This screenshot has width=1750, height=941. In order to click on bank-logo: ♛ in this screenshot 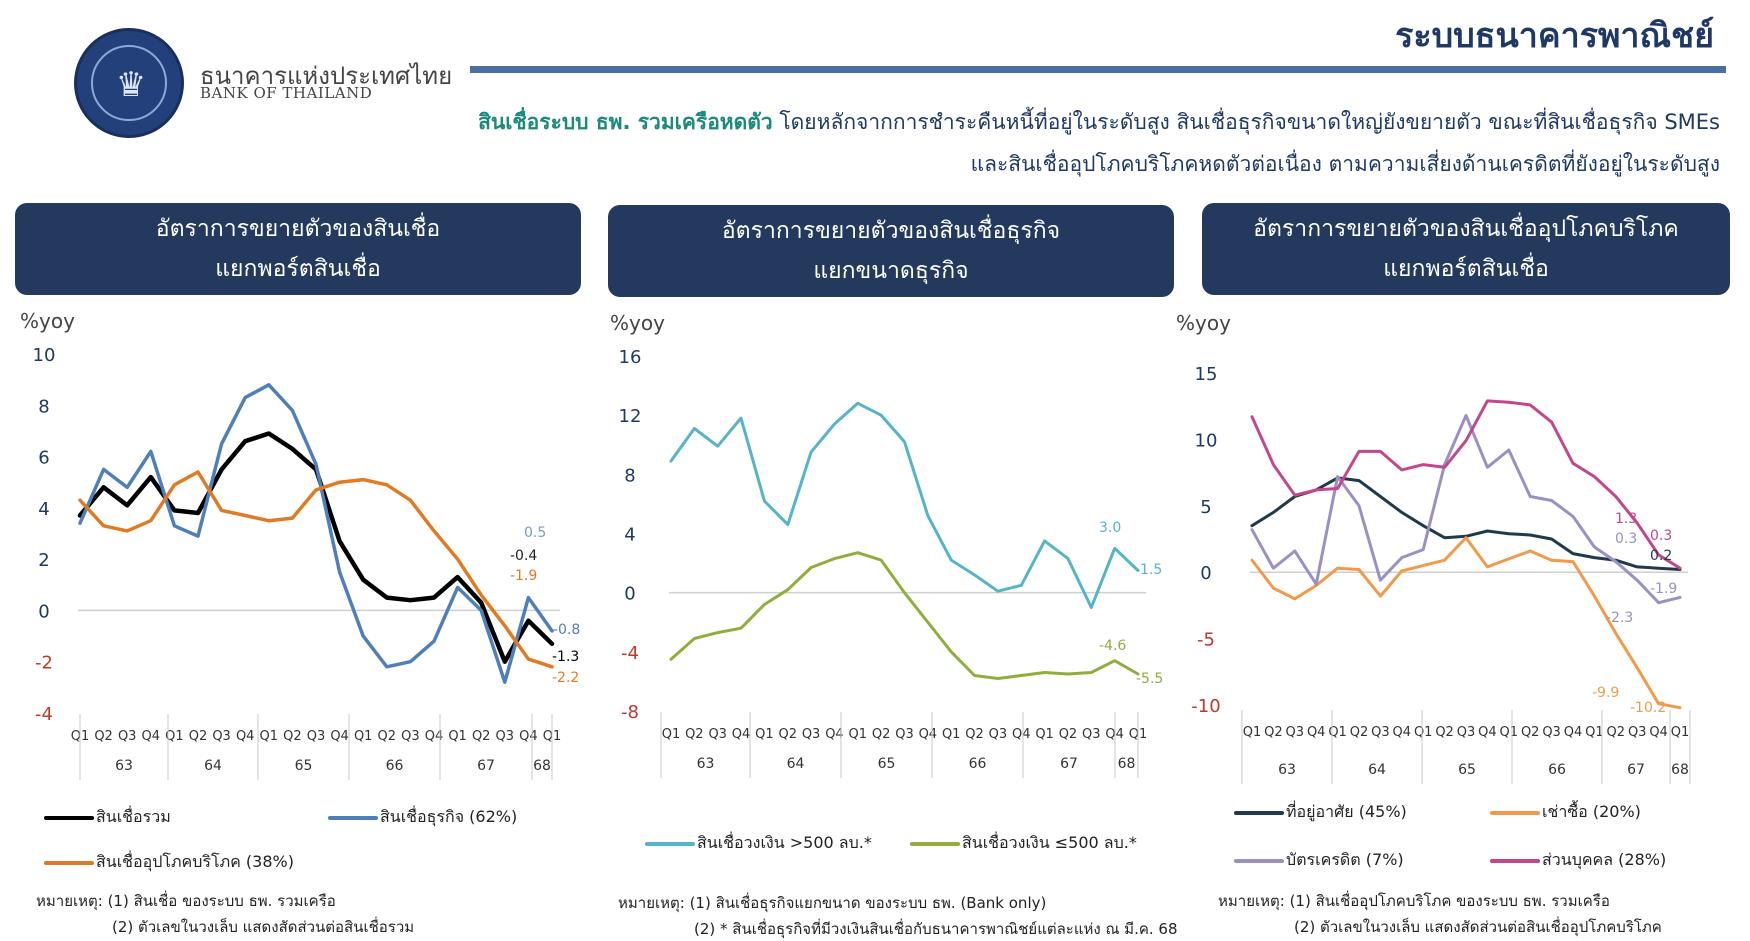, I will do `click(129, 83)`.